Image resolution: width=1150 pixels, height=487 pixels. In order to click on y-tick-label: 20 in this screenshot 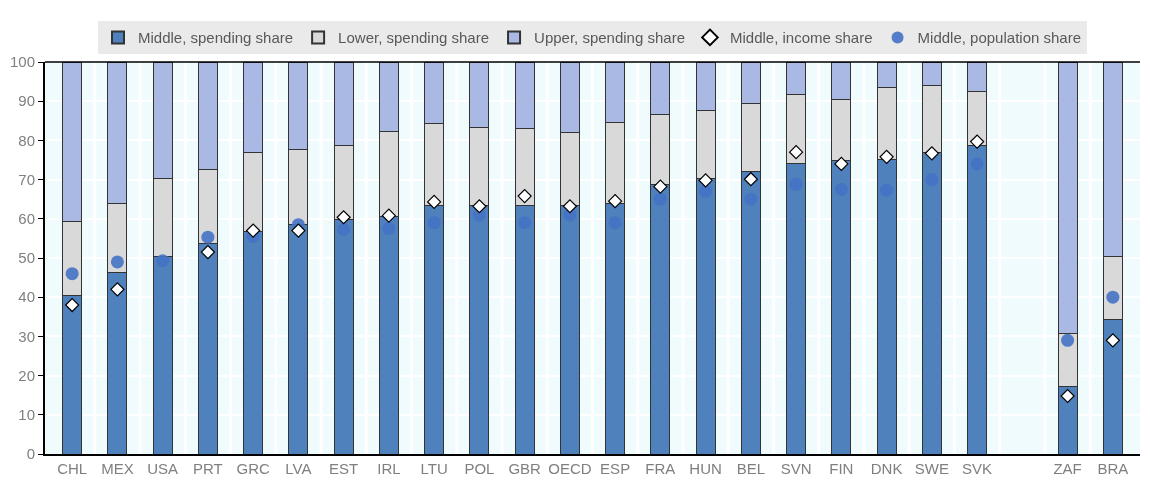, I will do `click(26, 375)`.